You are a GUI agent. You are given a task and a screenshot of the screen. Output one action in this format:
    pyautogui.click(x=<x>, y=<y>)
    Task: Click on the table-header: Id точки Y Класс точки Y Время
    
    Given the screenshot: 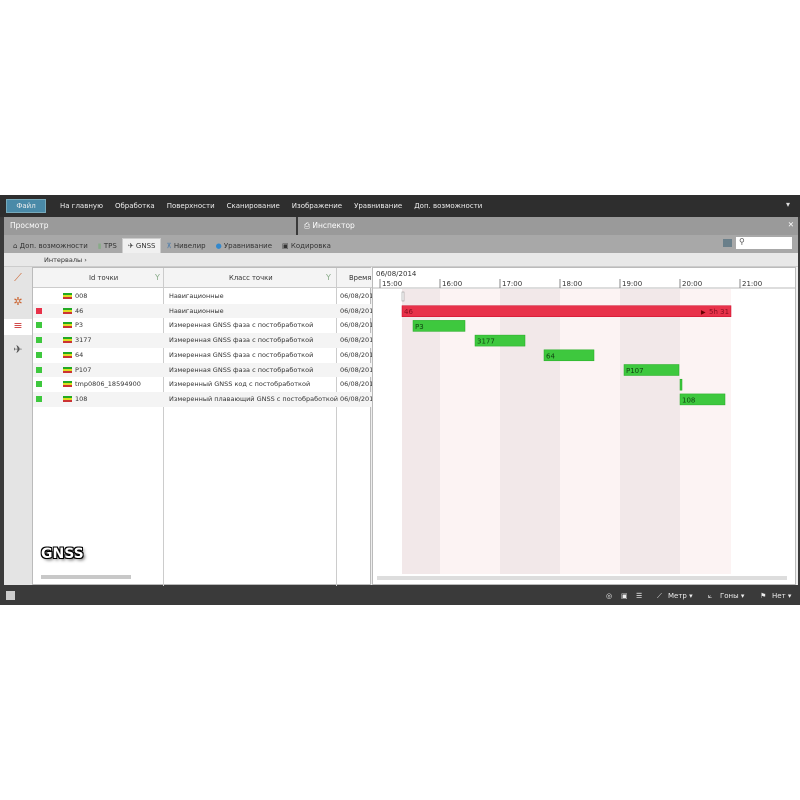 What is the action you would take?
    pyautogui.click(x=202, y=278)
    